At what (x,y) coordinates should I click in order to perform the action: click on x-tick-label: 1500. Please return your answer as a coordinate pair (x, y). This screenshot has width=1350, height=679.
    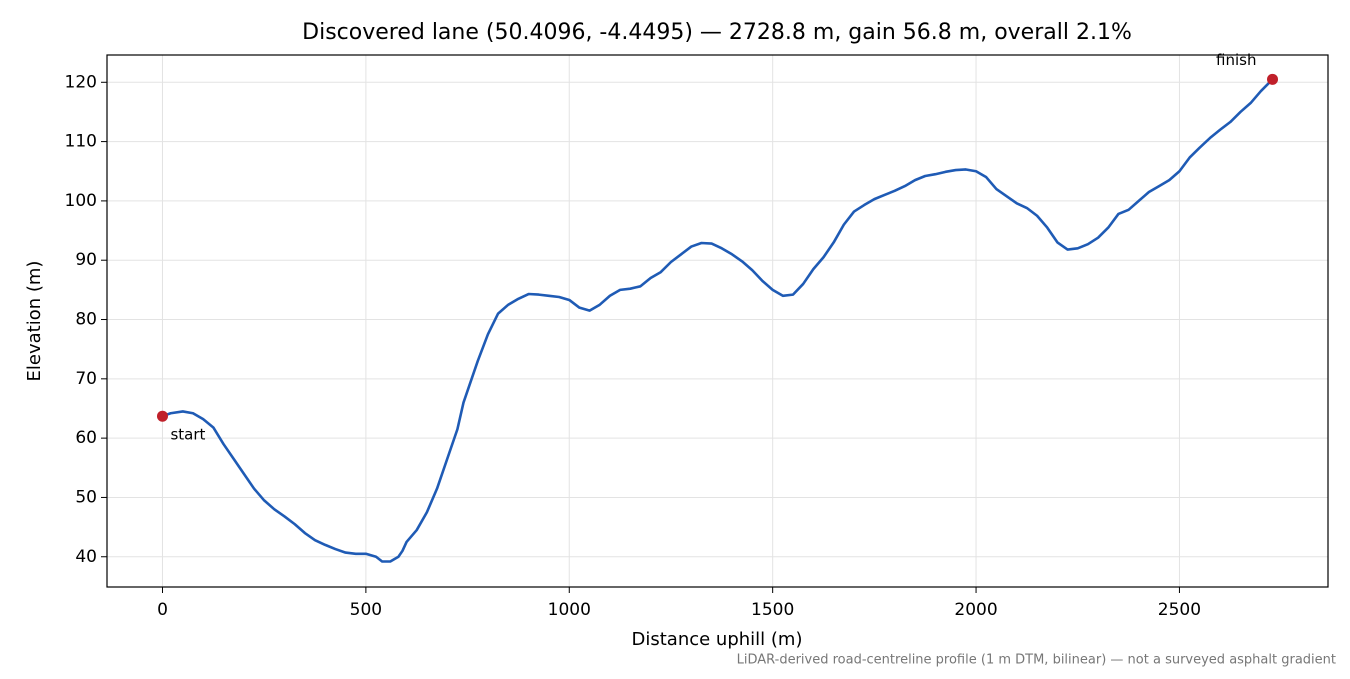
    Looking at the image, I should click on (772, 610).